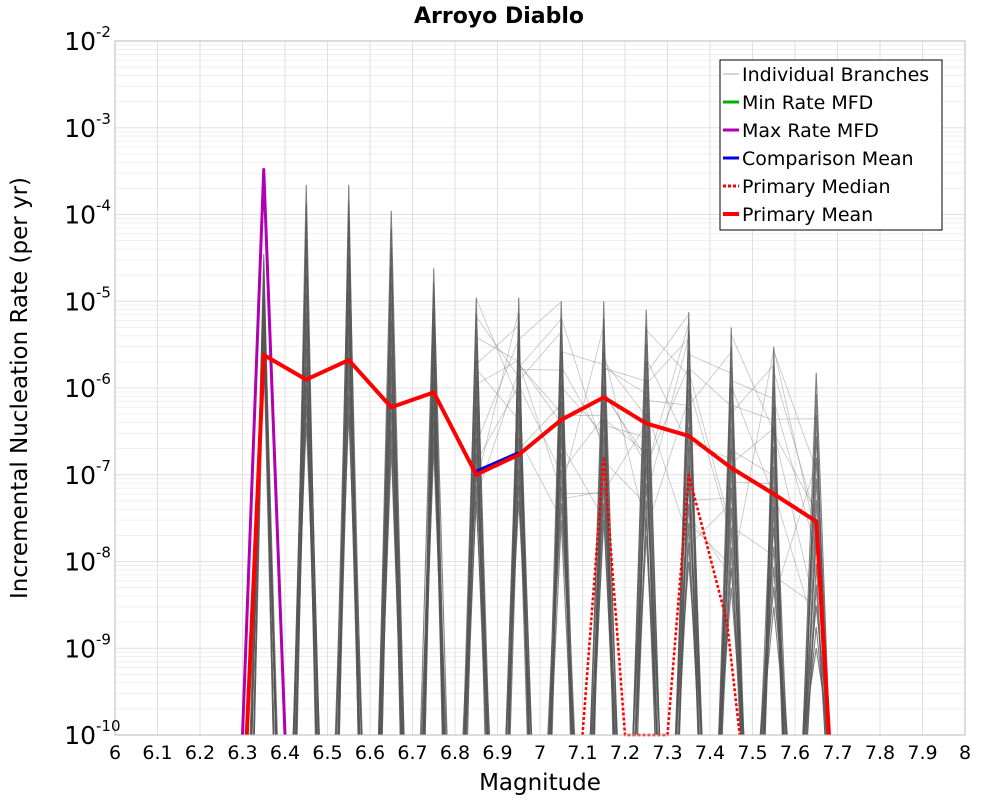  I want to click on x-tick-label: 7.3, so click(667, 753).